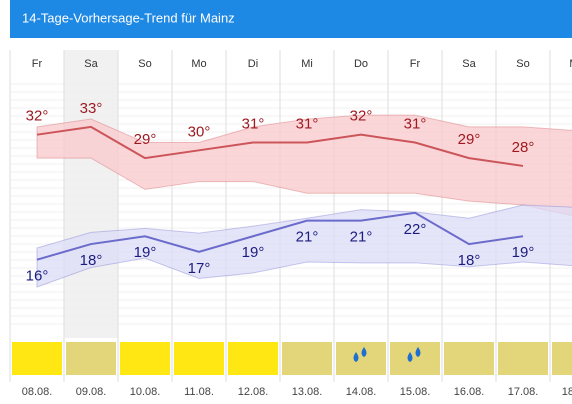 The width and height of the screenshot is (572, 404). I want to click on weekend-shade, so click(91, 194).